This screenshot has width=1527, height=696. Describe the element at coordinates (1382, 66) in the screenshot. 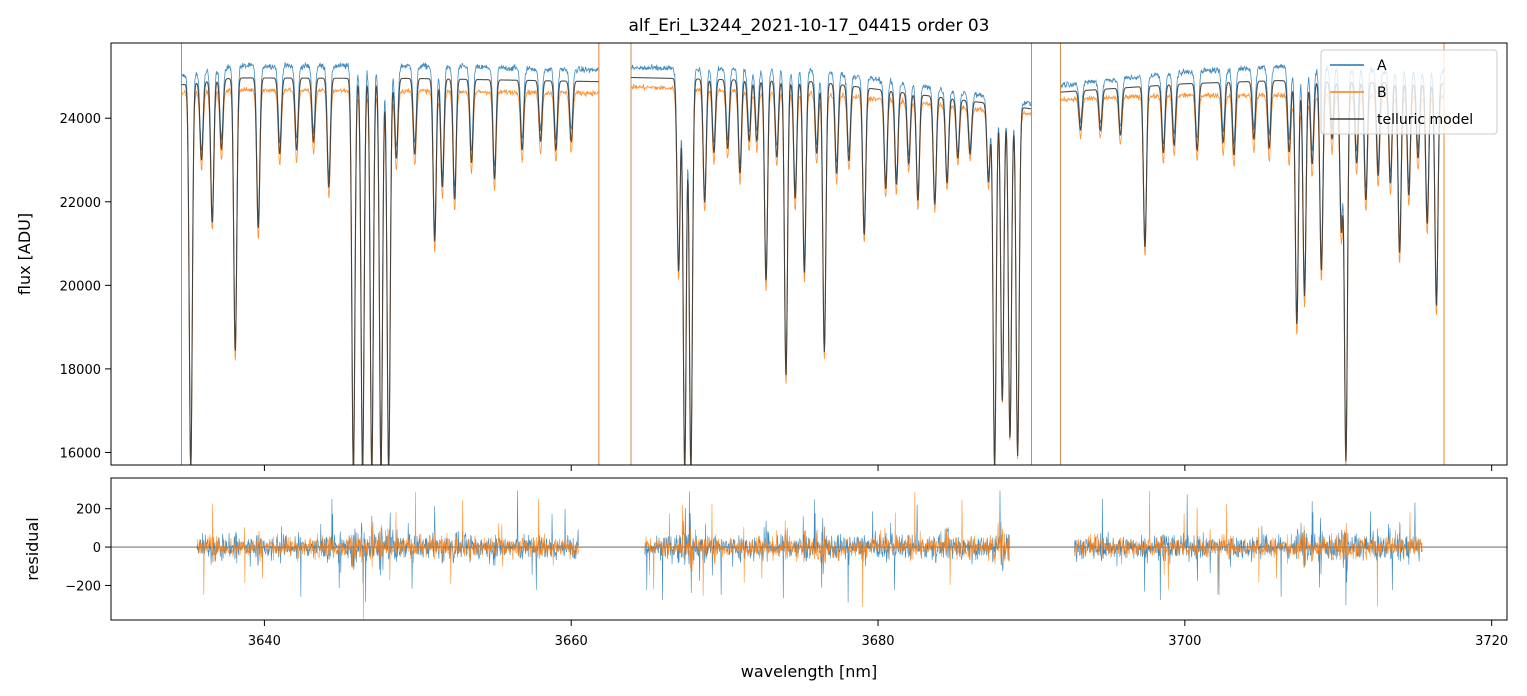

I see `legend-label-a: A` at that location.